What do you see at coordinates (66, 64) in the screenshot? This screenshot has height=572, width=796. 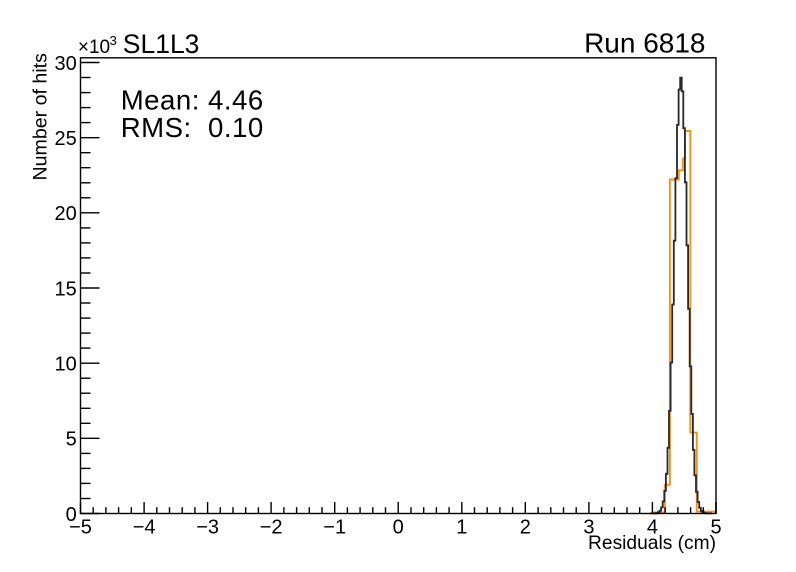 I see `svg-text: 30` at bounding box center [66, 64].